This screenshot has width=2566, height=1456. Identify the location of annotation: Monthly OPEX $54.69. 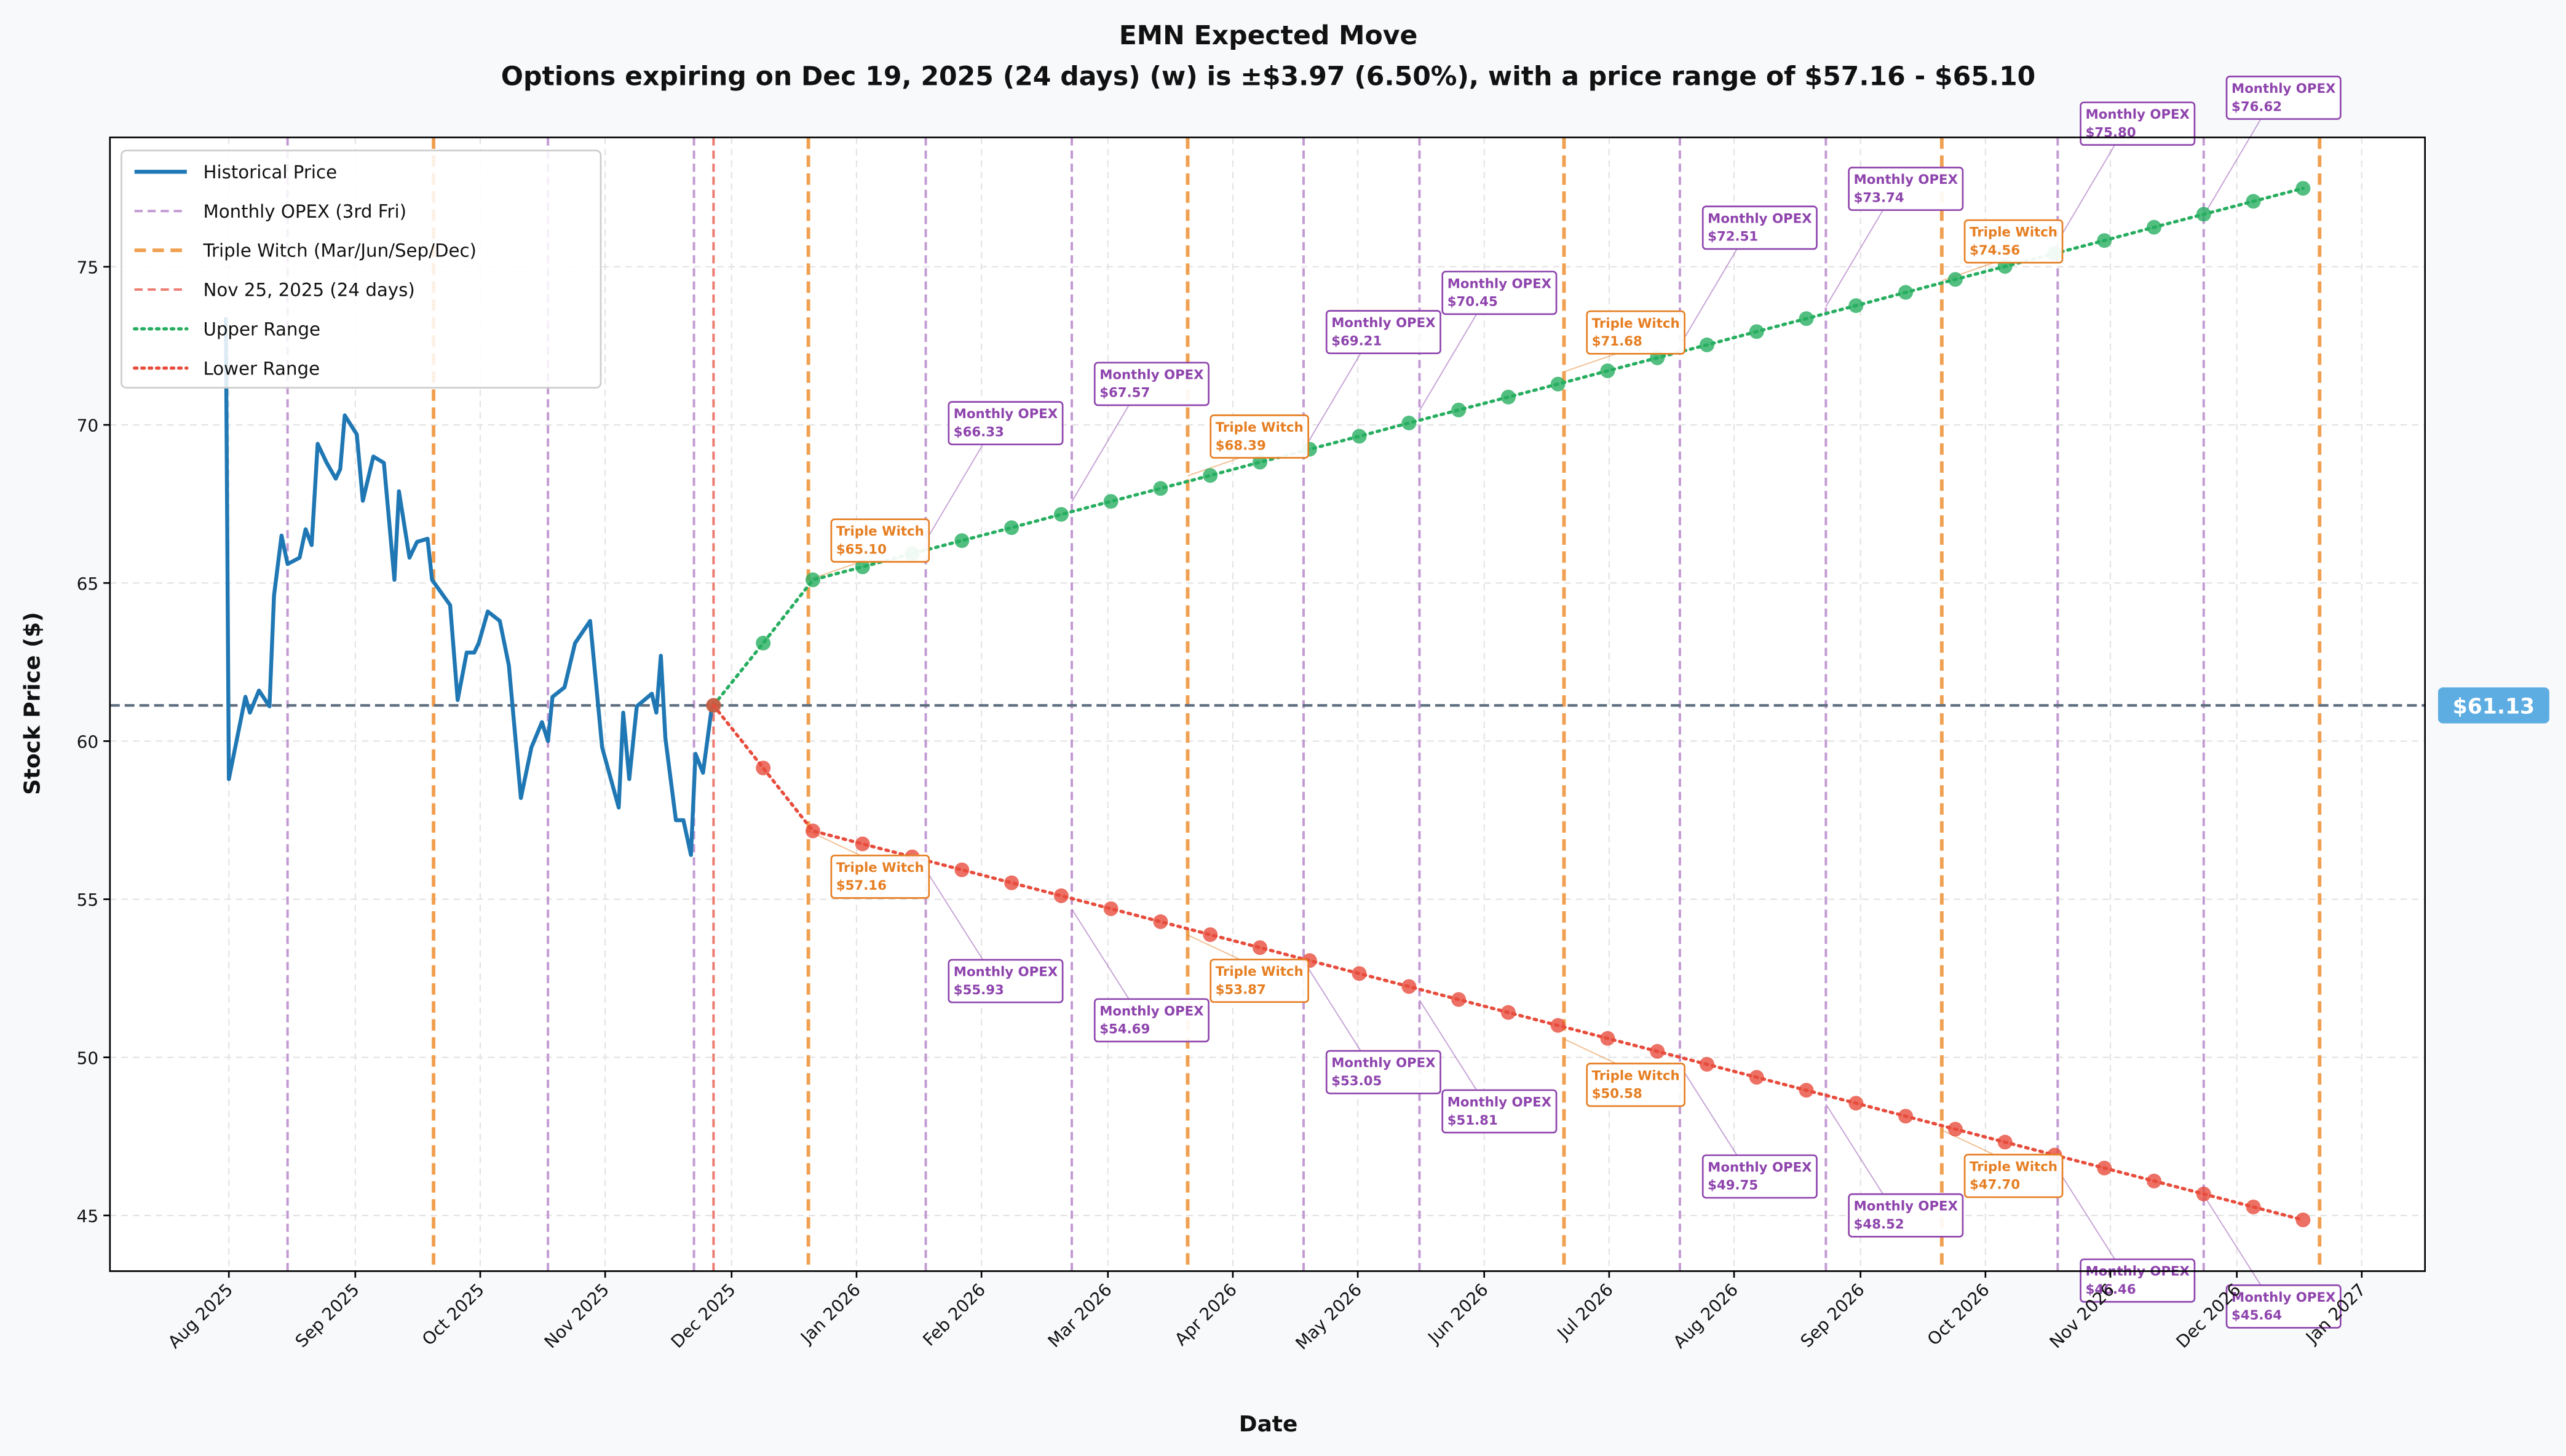
(1151, 1021).